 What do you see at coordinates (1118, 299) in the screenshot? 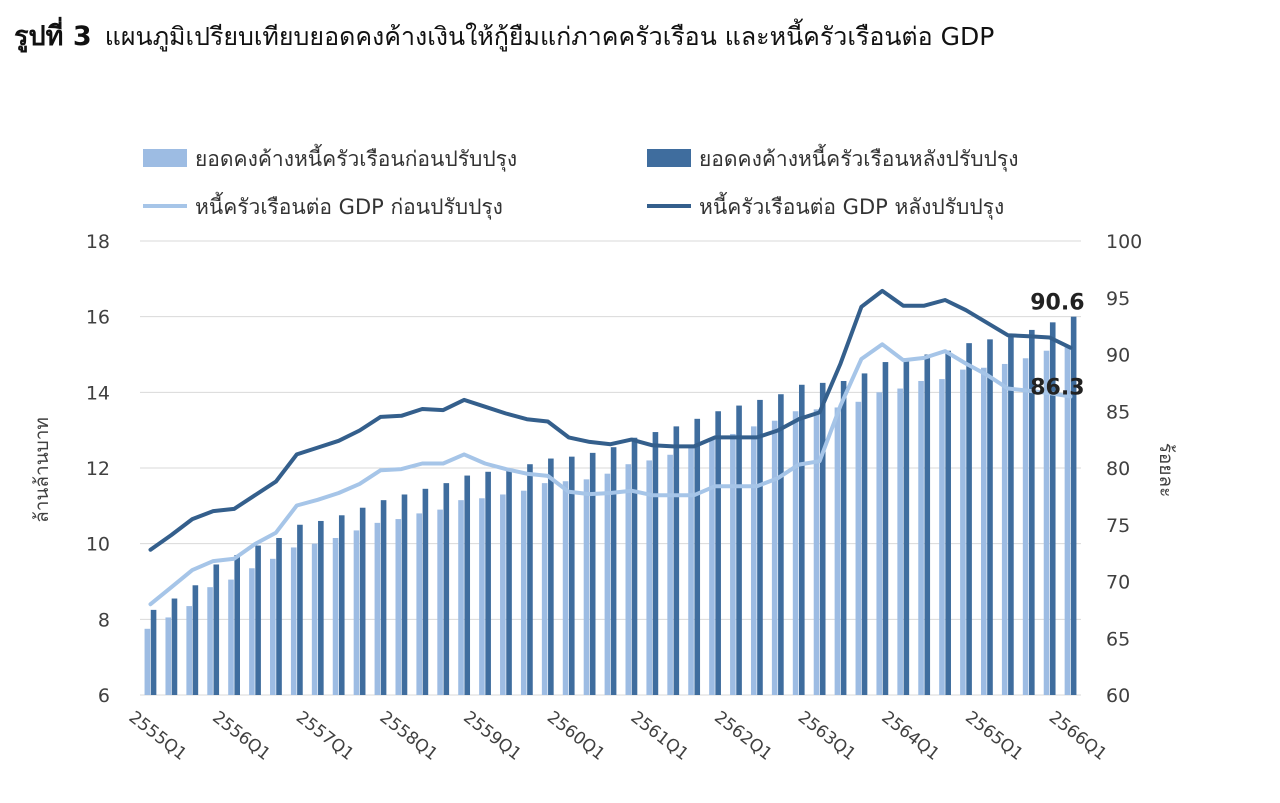
I see `y-right-tick-label: 95` at bounding box center [1118, 299].